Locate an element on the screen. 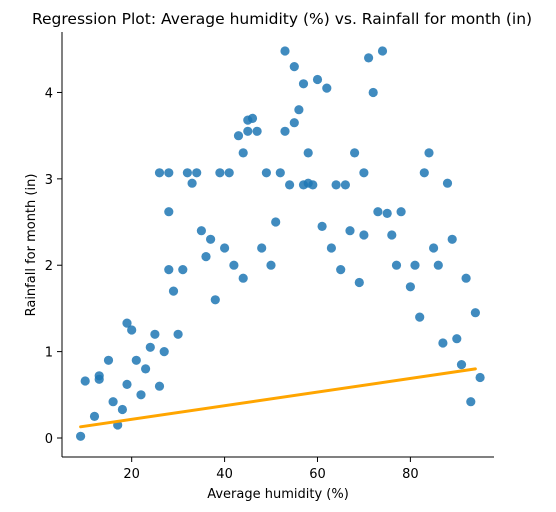  y-tick-label: 3 is located at coordinates (49, 180).